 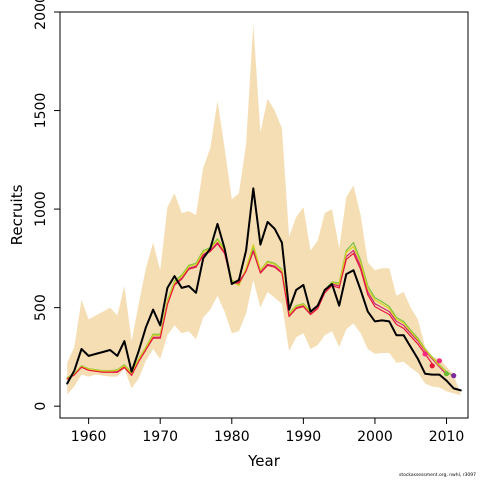 I want to click on x-tick-label: 2000, so click(x=375, y=437).